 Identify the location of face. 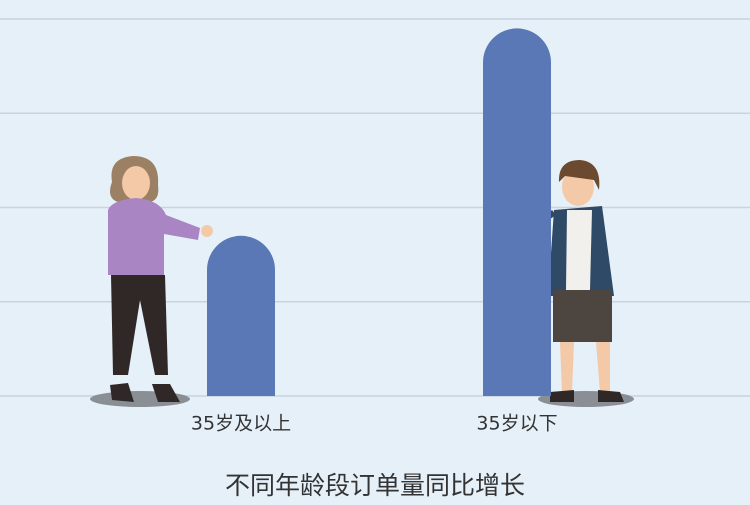
(136, 183).